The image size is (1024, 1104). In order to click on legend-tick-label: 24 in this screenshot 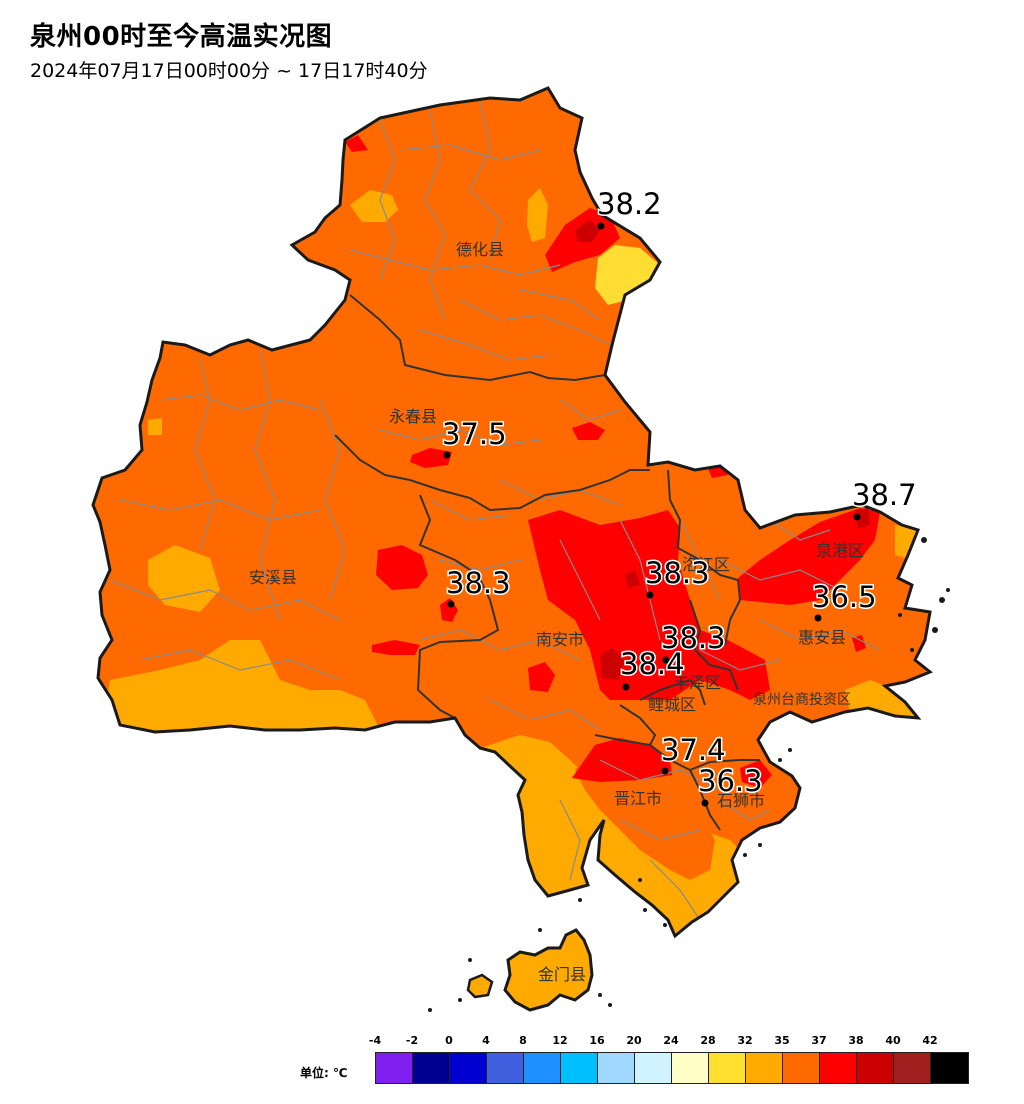, I will do `click(671, 1040)`.